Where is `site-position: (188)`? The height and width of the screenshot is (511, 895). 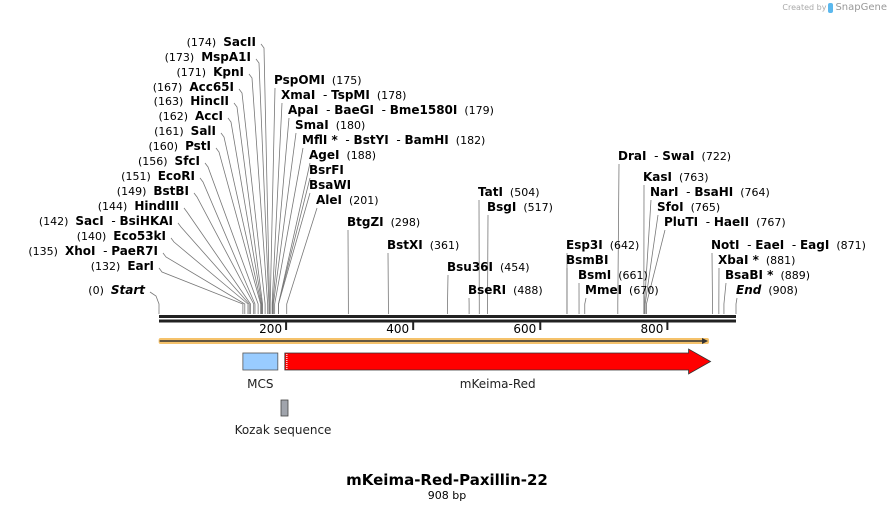 site-position: (188) is located at coordinates (357, 155).